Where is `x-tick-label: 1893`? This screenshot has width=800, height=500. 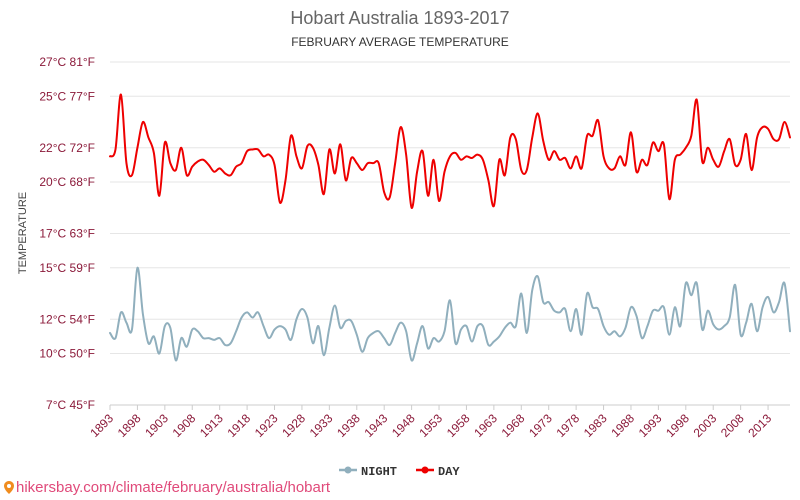 x-tick-label: 1893 is located at coordinates (101, 425).